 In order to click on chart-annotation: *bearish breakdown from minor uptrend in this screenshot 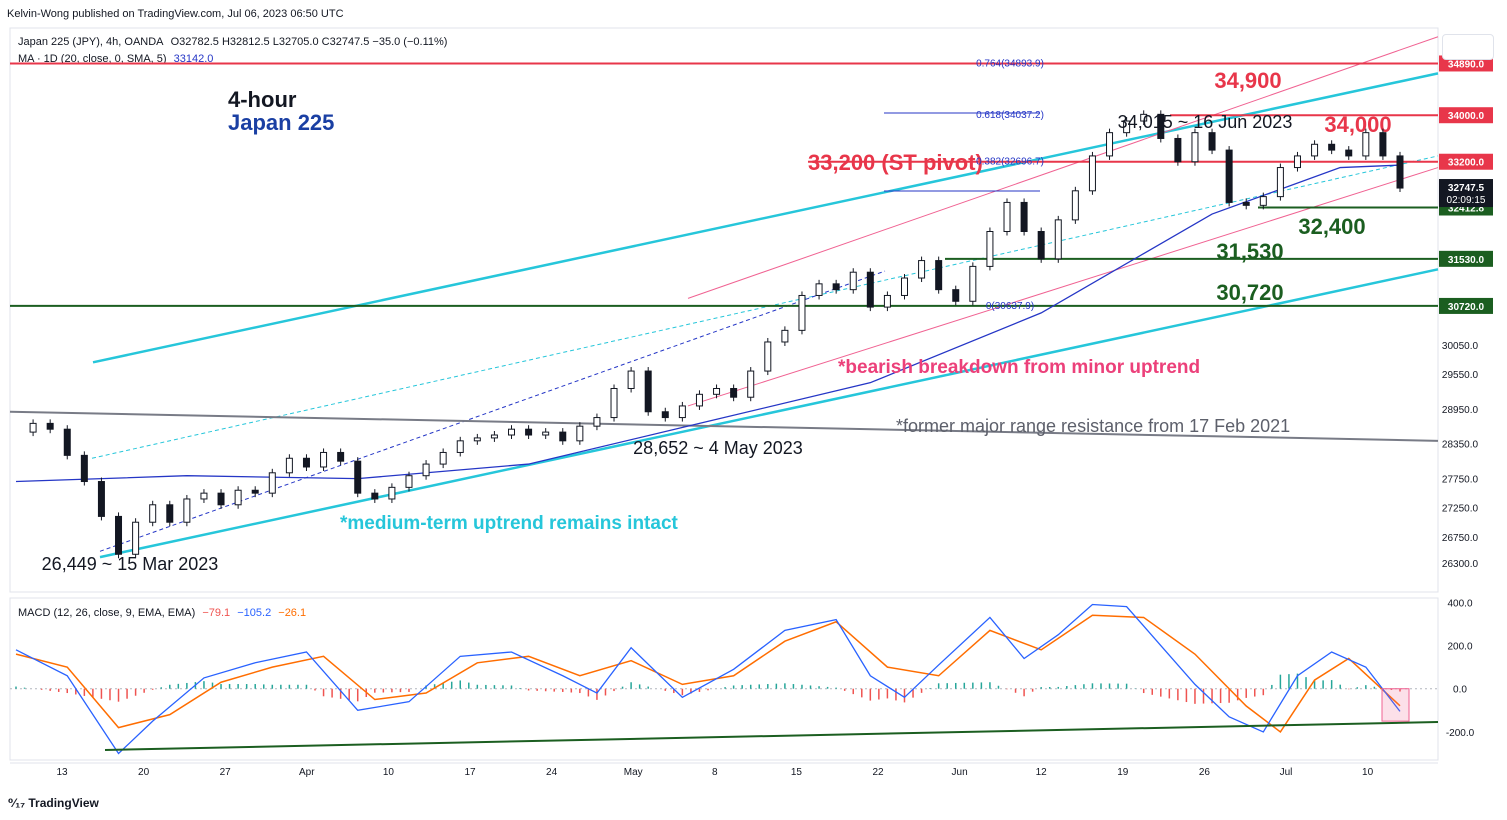, I will do `click(1019, 367)`.